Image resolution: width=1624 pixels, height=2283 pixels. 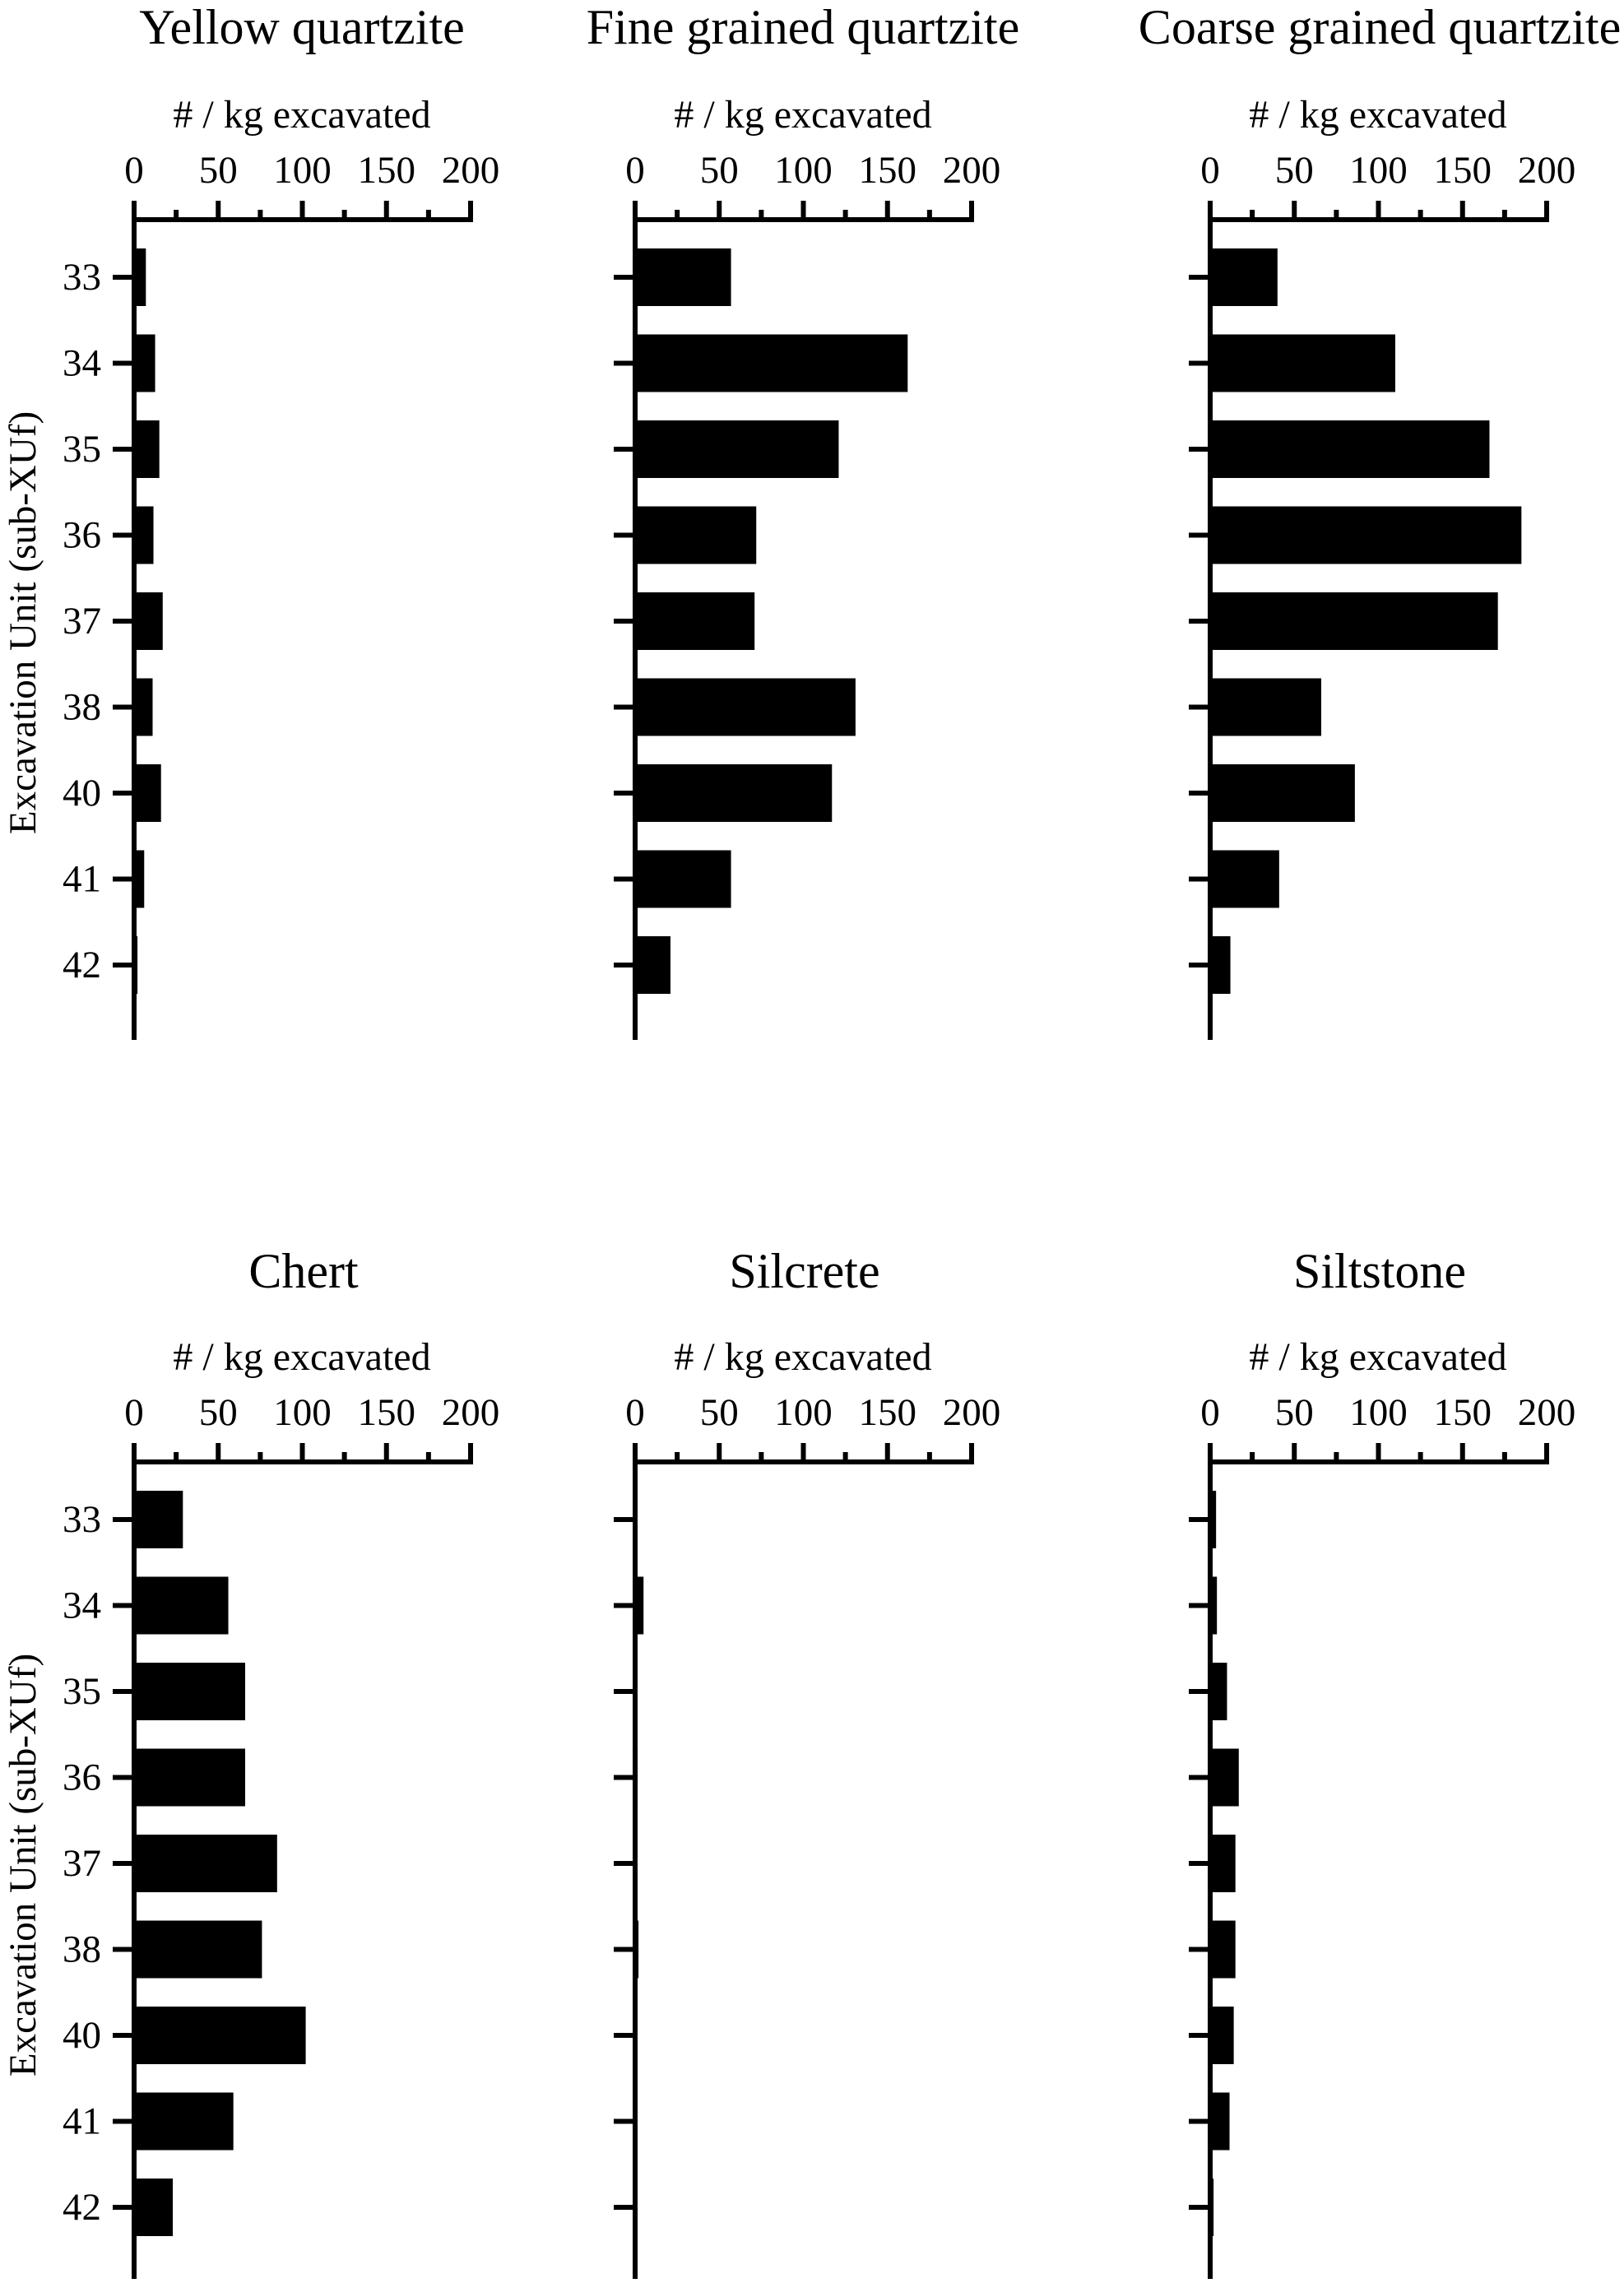 What do you see at coordinates (301, 1311) in the screenshot?
I see `panel-chert: Chert # / kg excavated` at bounding box center [301, 1311].